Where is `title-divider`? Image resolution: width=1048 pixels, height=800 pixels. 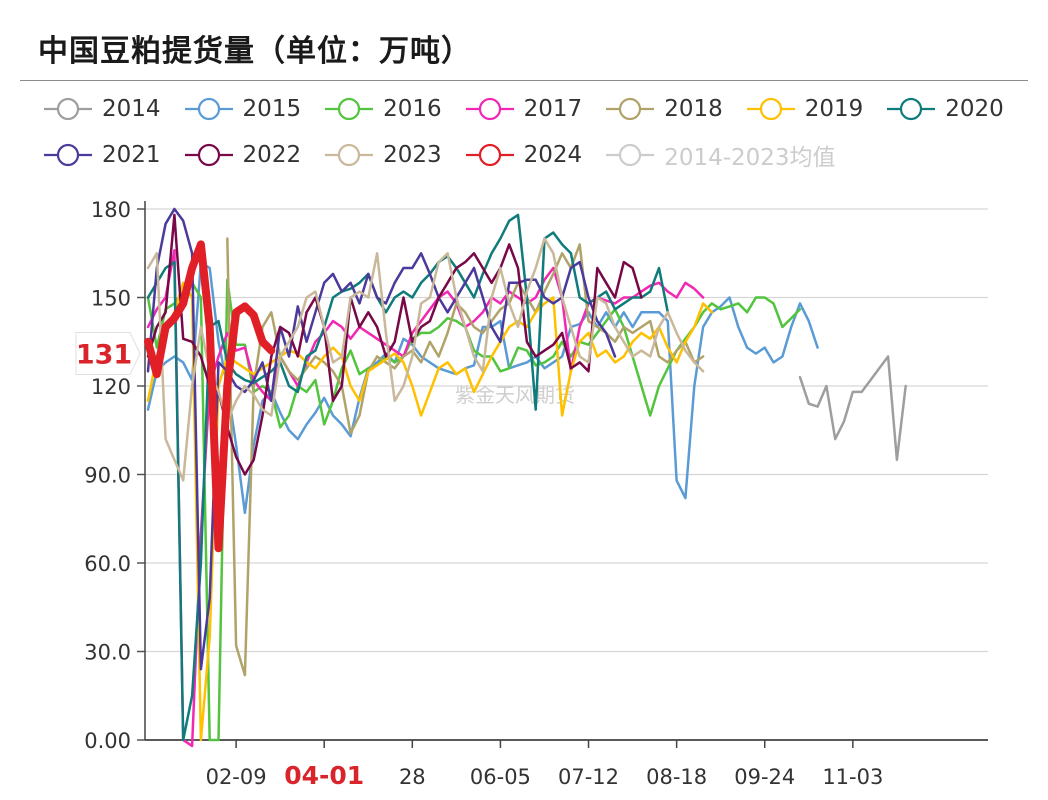
title-divider is located at coordinates (524, 80).